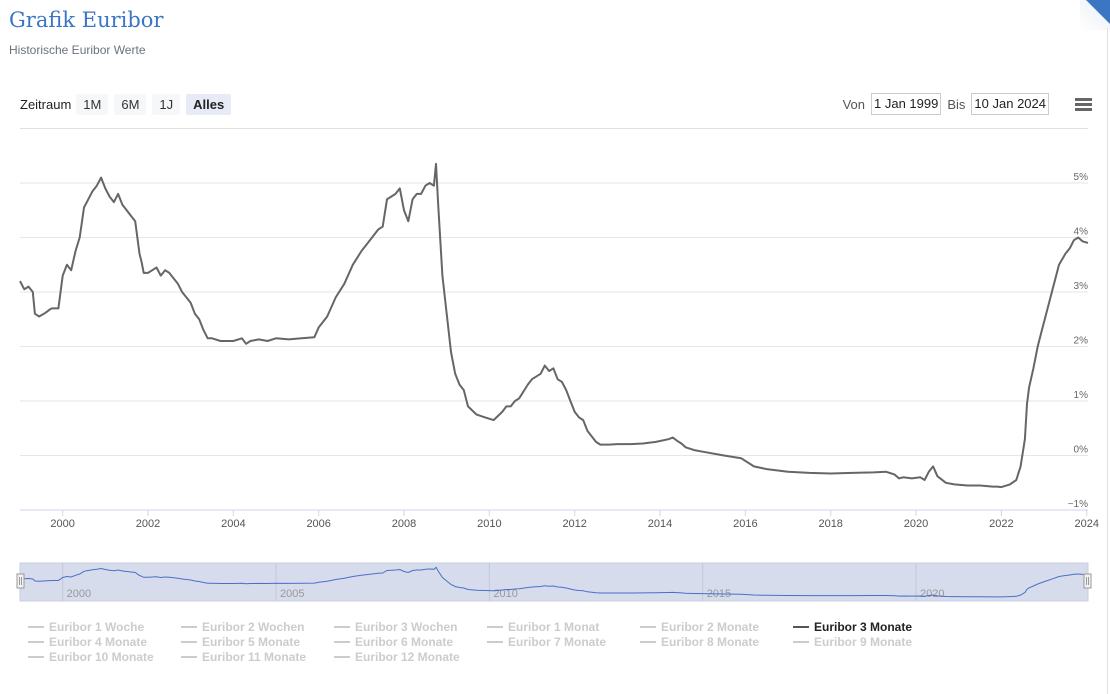  I want to click on navigator-year-label: 2010, so click(505, 594).